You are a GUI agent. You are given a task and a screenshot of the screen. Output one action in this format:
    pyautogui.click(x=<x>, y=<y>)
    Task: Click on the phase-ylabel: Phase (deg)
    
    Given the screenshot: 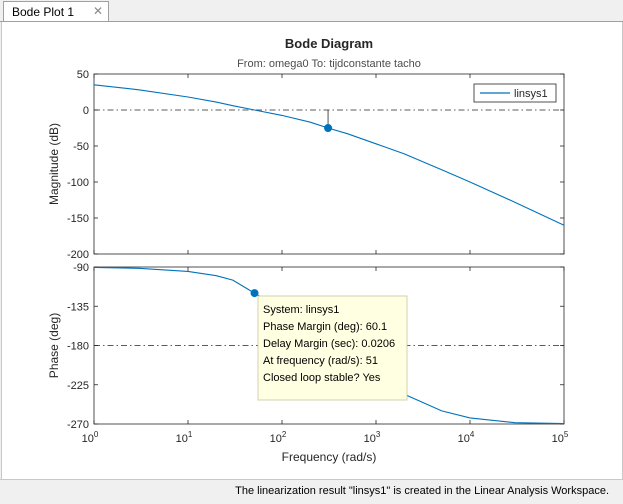 What is the action you would take?
    pyautogui.click(x=54, y=345)
    